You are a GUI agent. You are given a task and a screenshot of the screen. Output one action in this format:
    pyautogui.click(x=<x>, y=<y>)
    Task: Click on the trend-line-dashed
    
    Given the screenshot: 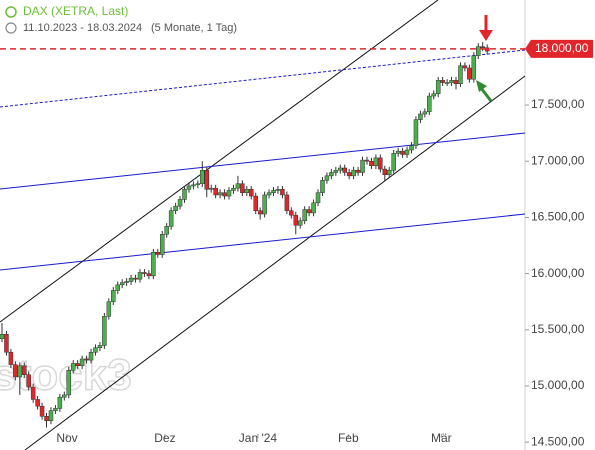 What is the action you would take?
    pyautogui.click(x=263, y=78)
    